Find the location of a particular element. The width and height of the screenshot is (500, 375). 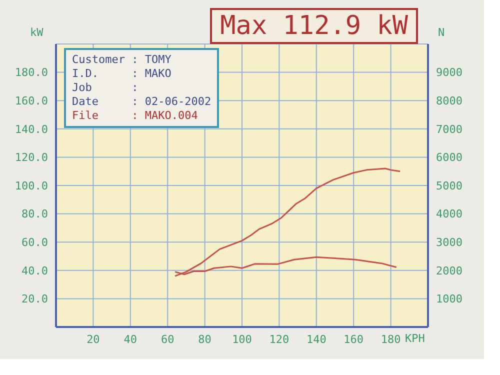

x-tick-label: 20 is located at coordinates (93, 339).